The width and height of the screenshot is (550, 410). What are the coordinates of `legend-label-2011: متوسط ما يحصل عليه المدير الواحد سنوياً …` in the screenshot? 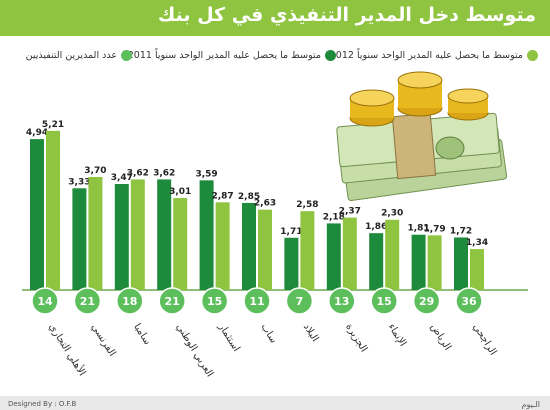 It's located at (224, 55).